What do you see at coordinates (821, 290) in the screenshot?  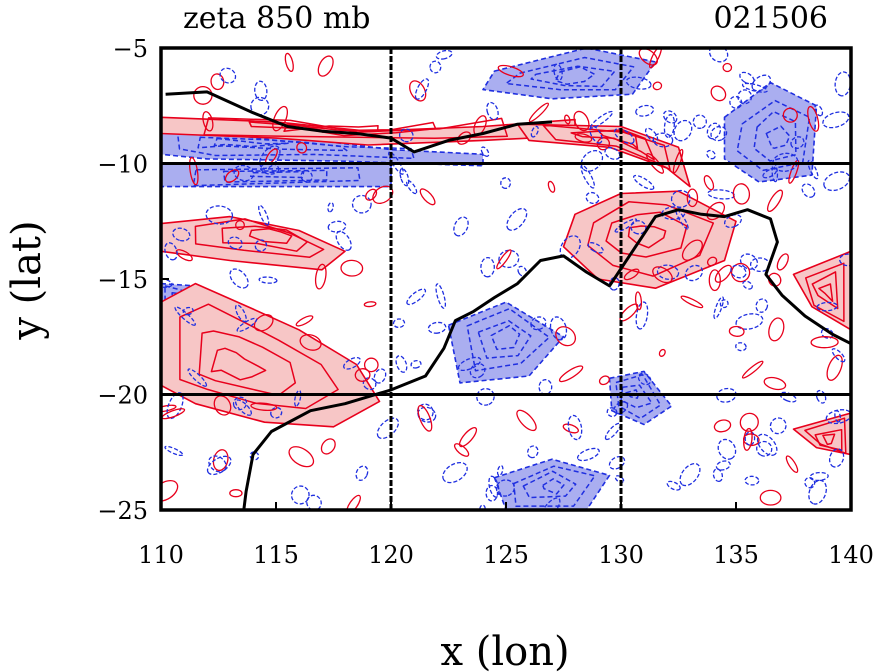 I see `contour-region-east-gulf` at bounding box center [821, 290].